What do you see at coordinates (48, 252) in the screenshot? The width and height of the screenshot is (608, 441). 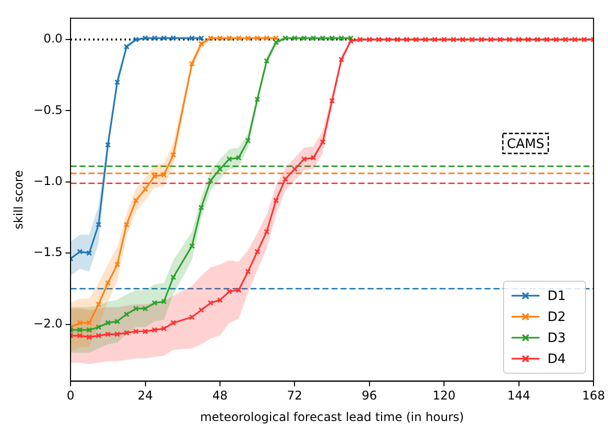 I see `y-tick-label: −1.5` at bounding box center [48, 252].